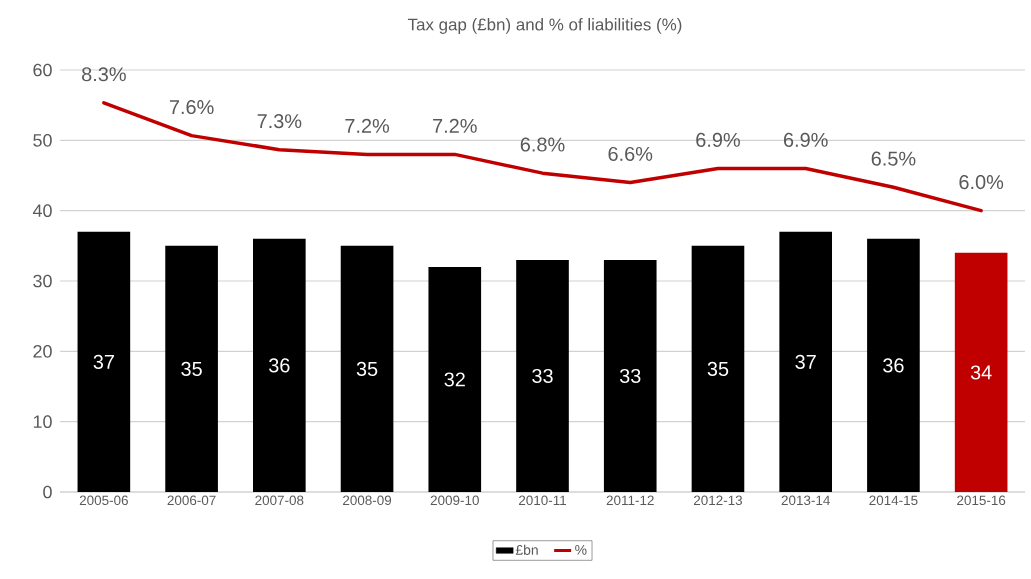  Describe the element at coordinates (981, 182) in the screenshot. I see `data-label: 6.0%` at that location.